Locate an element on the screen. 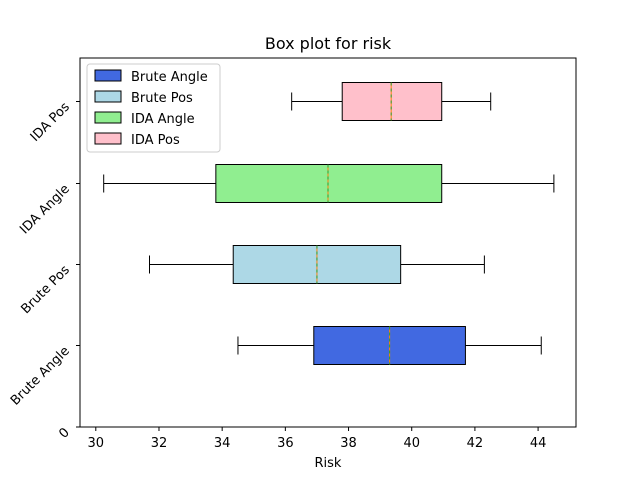 The width and height of the screenshot is (640, 480). x-tick-label-36: 36 is located at coordinates (285, 443).